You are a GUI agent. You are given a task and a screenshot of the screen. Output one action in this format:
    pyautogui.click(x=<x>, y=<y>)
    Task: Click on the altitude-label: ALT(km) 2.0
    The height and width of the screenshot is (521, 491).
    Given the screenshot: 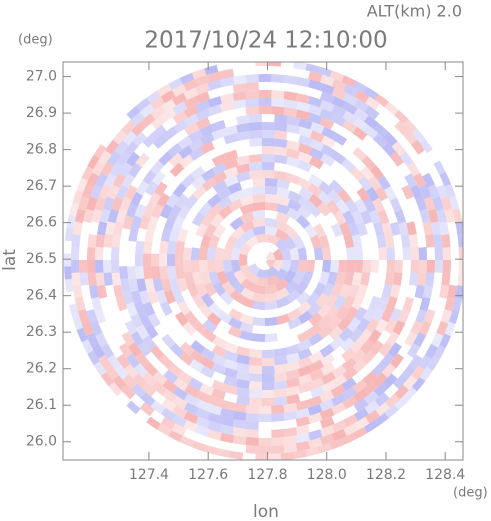 What is the action you would take?
    pyautogui.click(x=414, y=11)
    